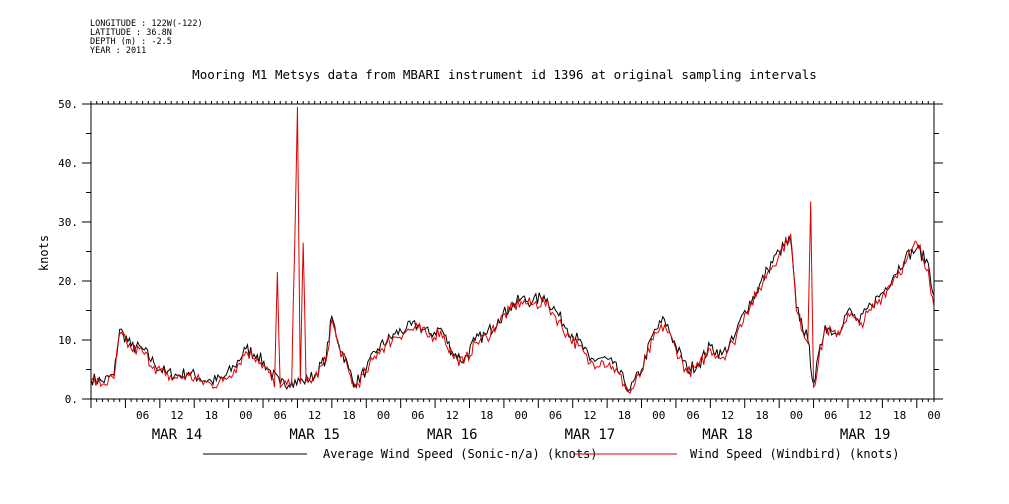  I want to click on x-day-label: MAR 15, so click(314, 435).